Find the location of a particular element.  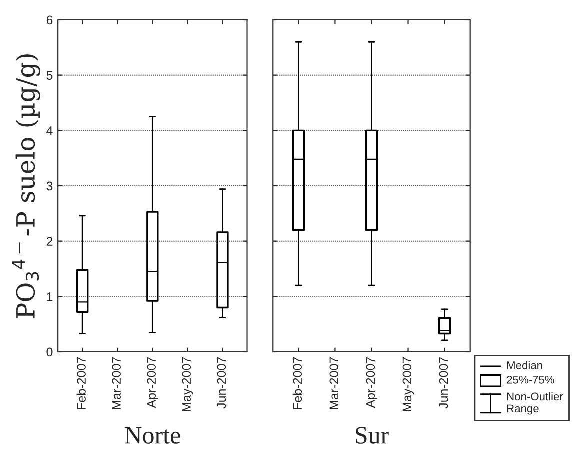

y-tick-label: 4 is located at coordinates (49, 131).